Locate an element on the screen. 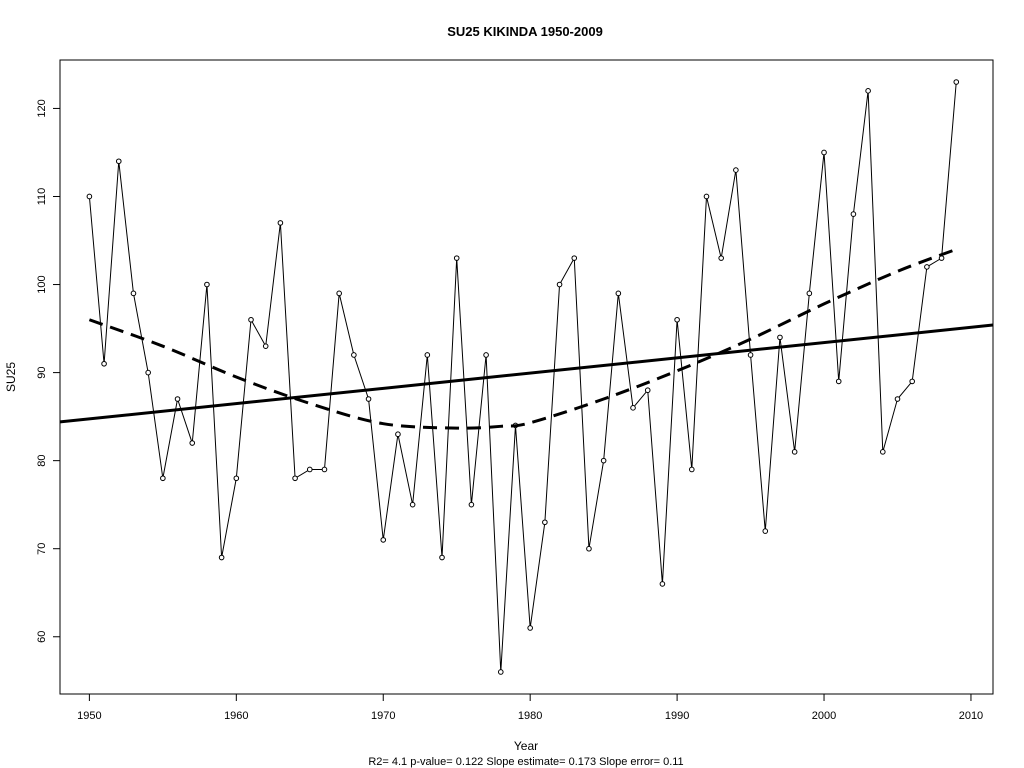 This screenshot has width=1024, height=768. y-tick-label: 90 is located at coordinates (42, 372).